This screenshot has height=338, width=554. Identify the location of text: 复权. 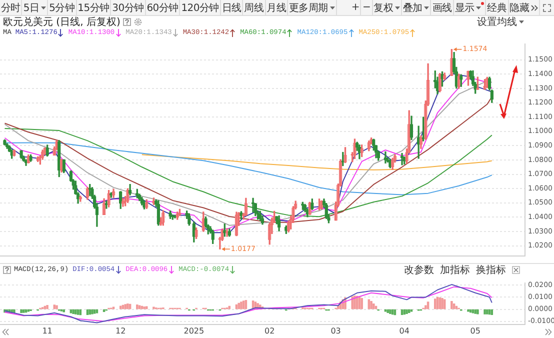
(383, 8).